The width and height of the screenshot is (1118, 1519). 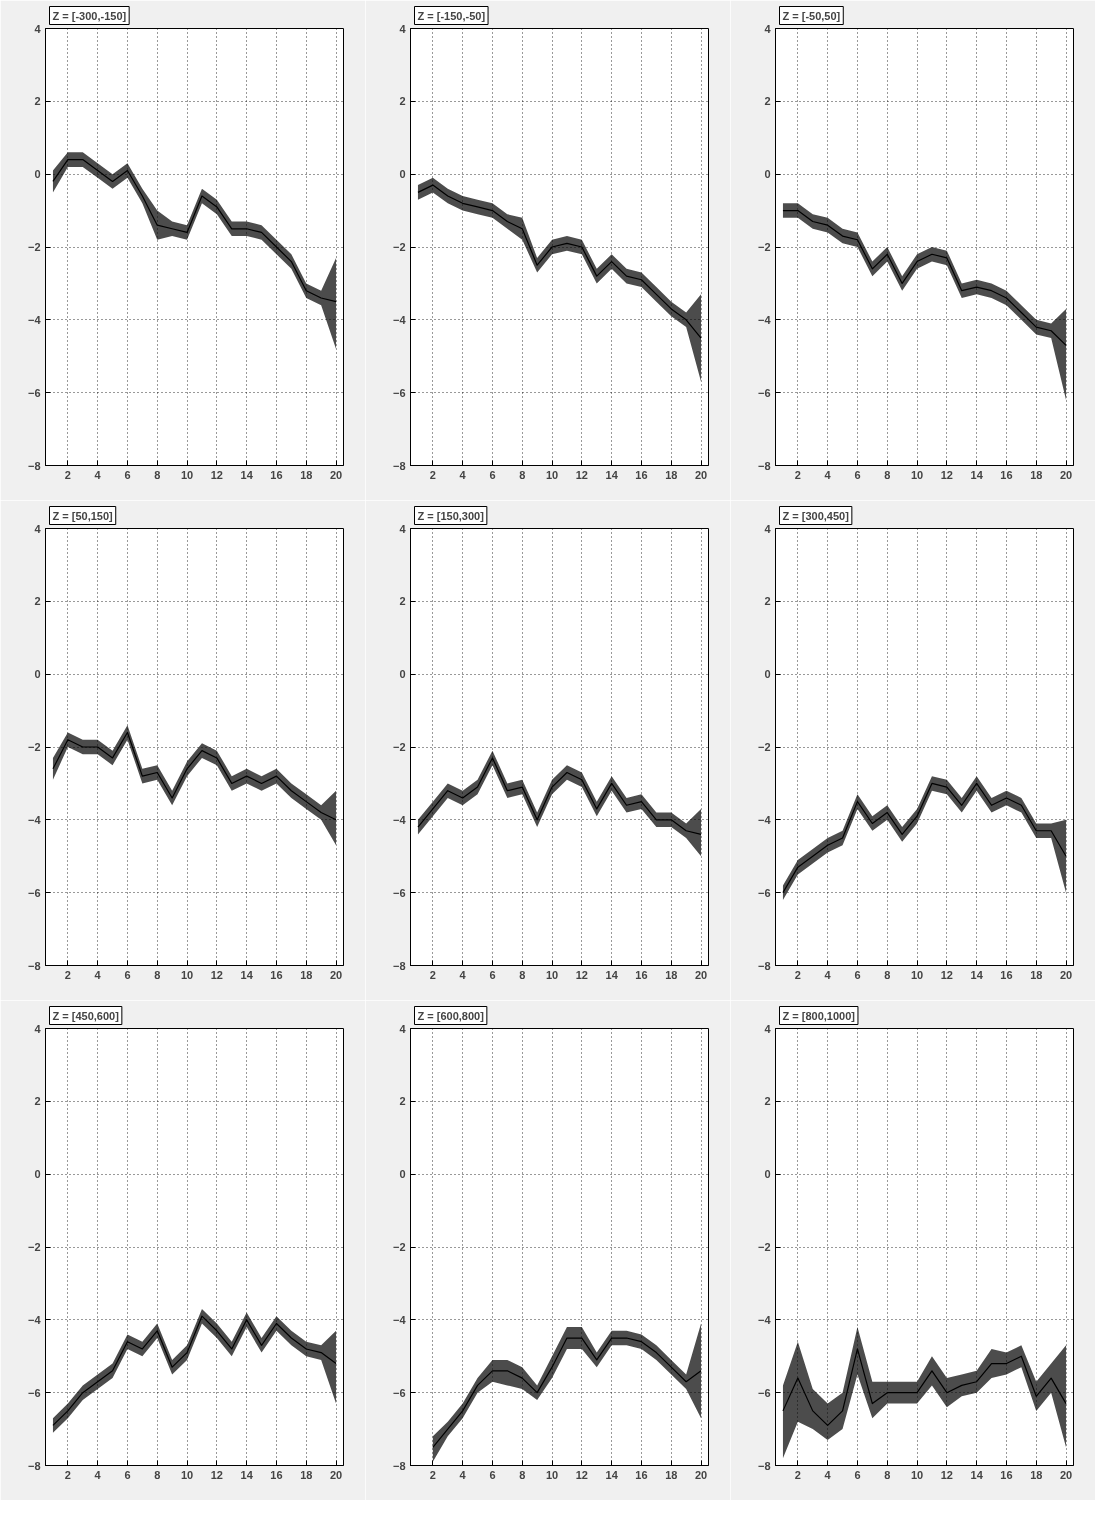 I want to click on chart-title: Z = [-50,50], so click(x=811, y=15).